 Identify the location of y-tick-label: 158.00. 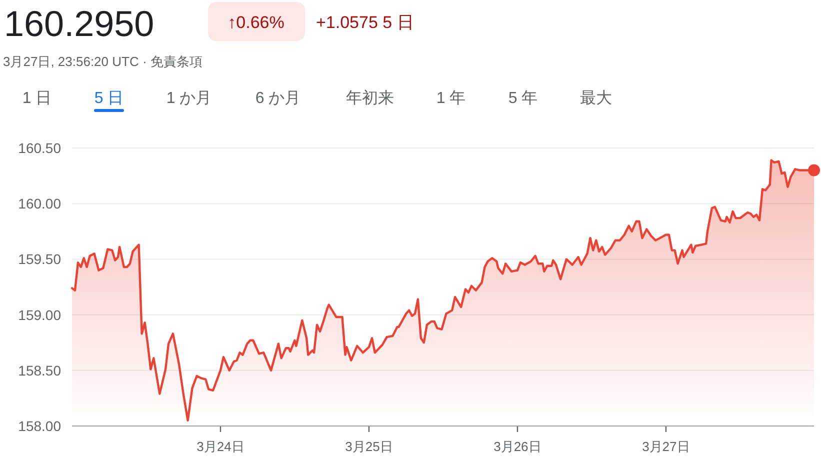
(40, 426).